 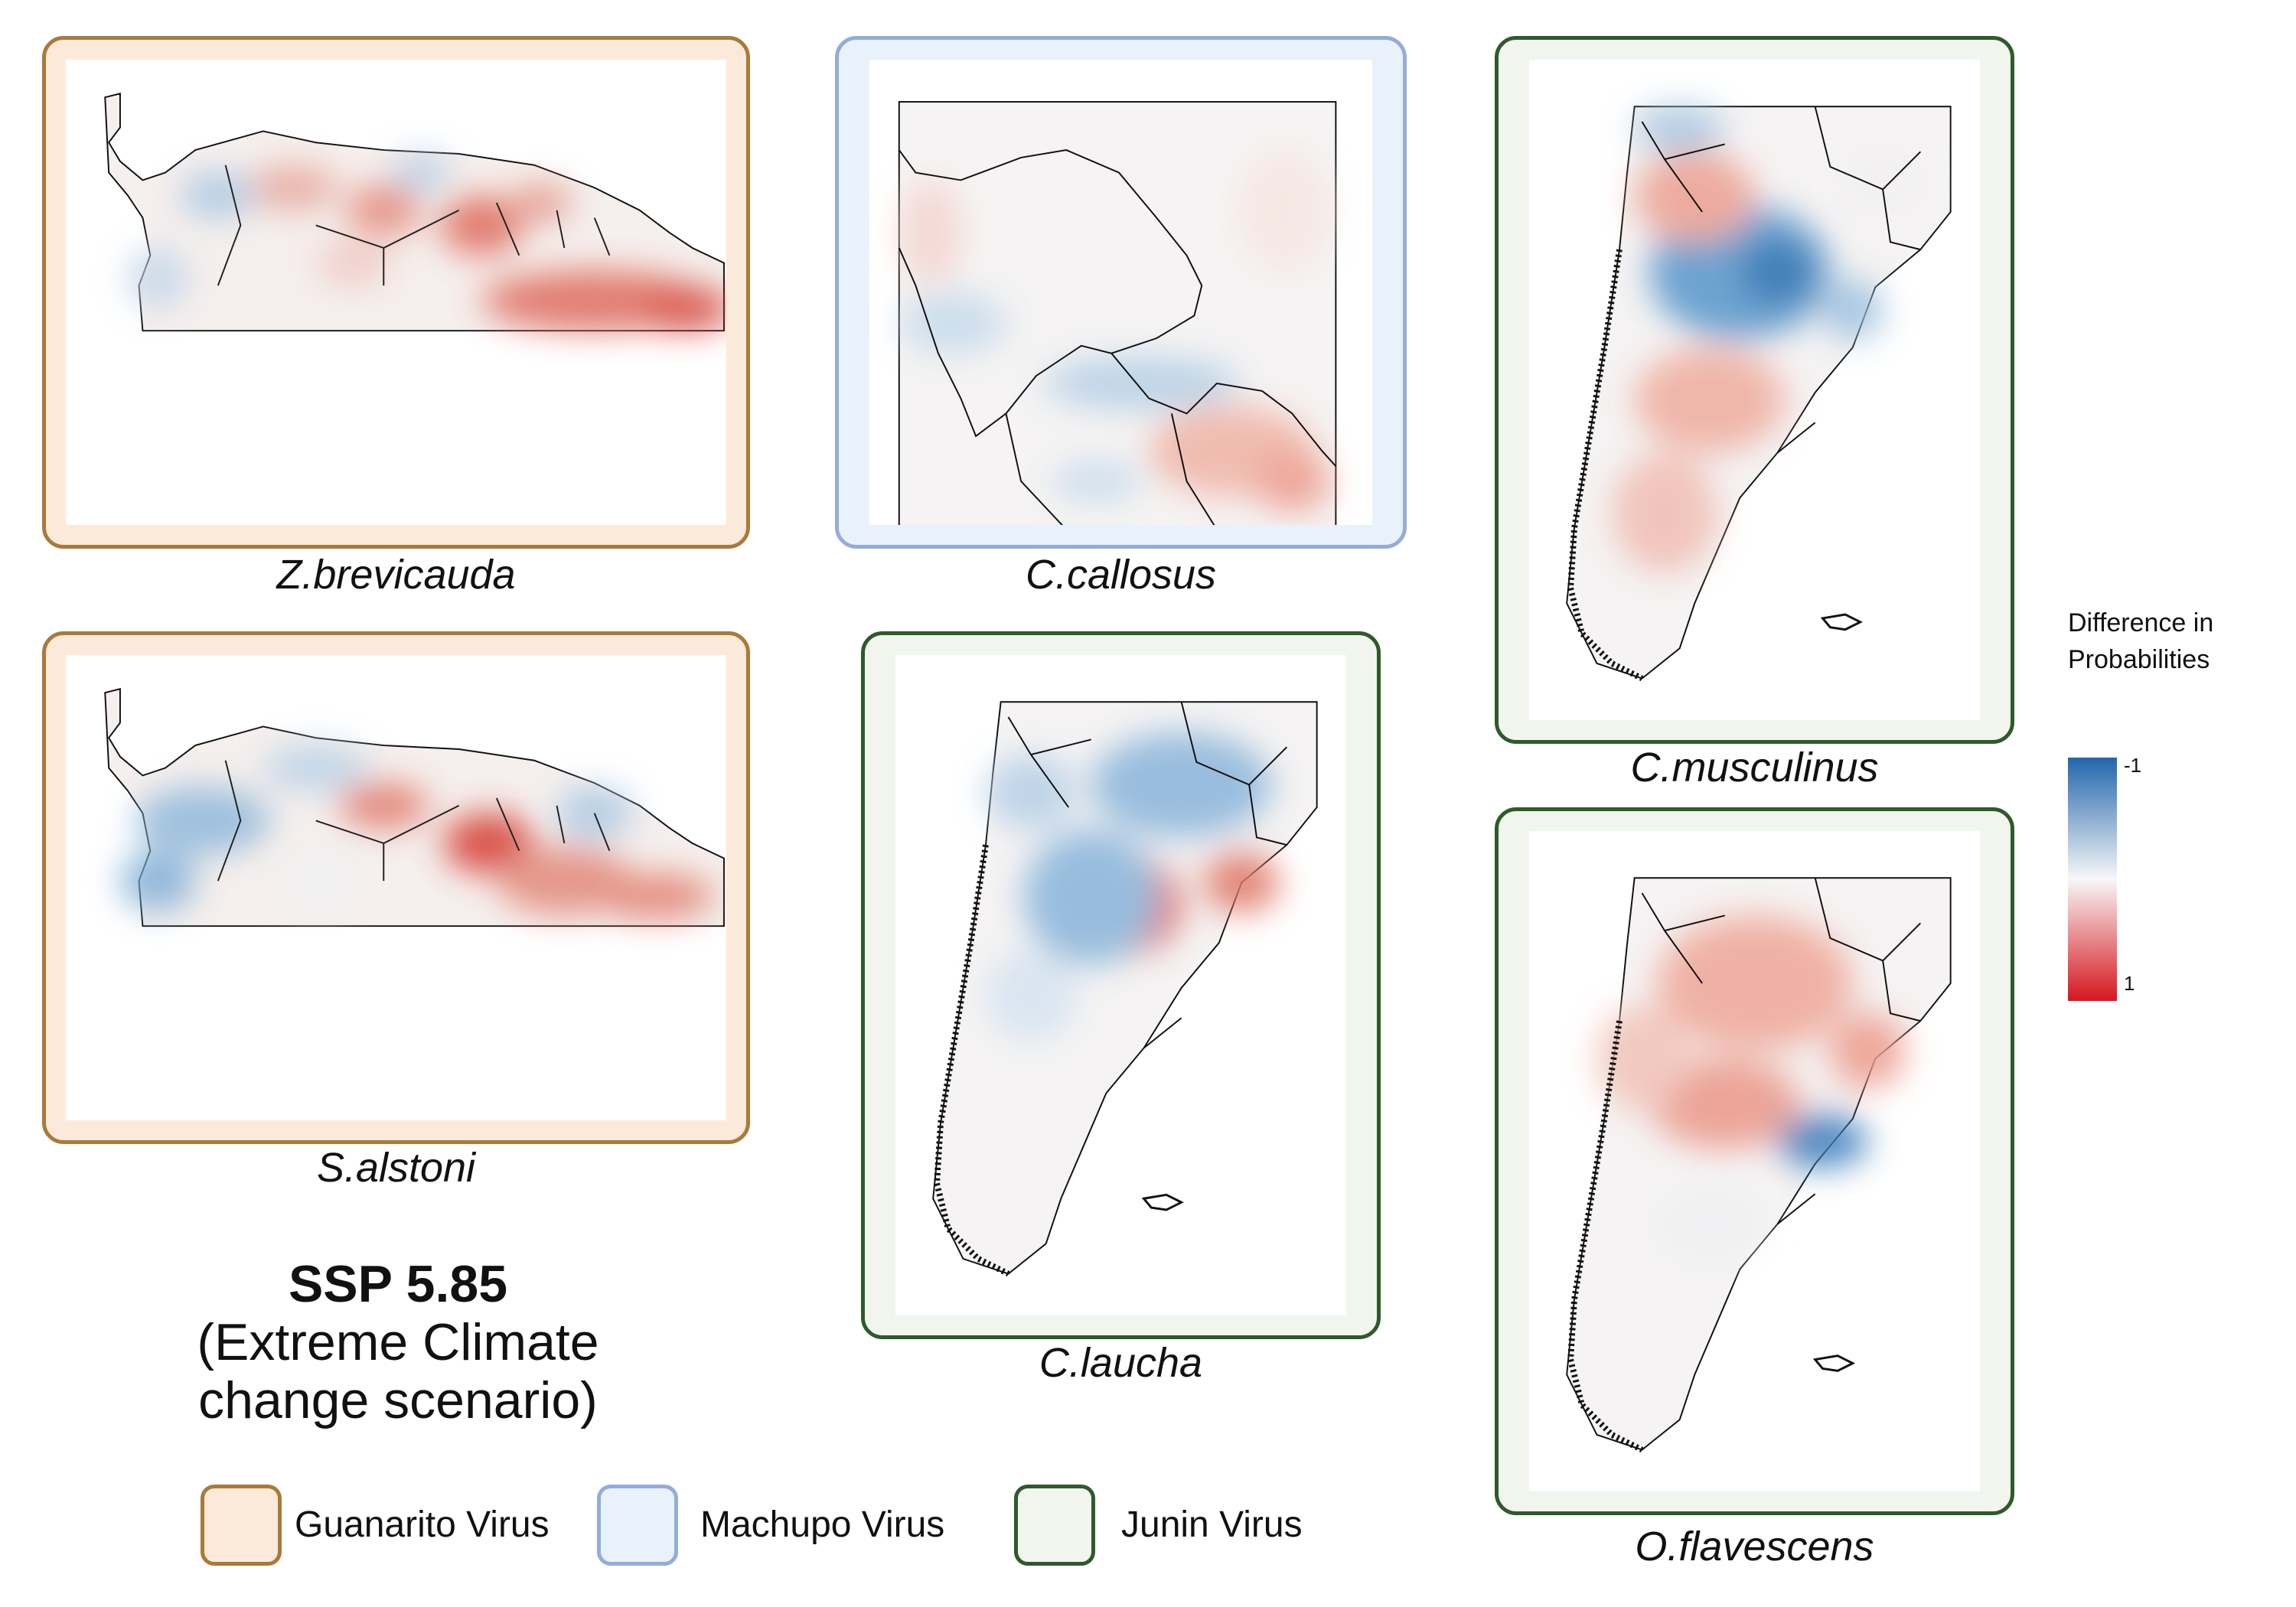 What do you see at coordinates (637, 1526) in the screenshot?
I see `legend-swatch-machupo` at bounding box center [637, 1526].